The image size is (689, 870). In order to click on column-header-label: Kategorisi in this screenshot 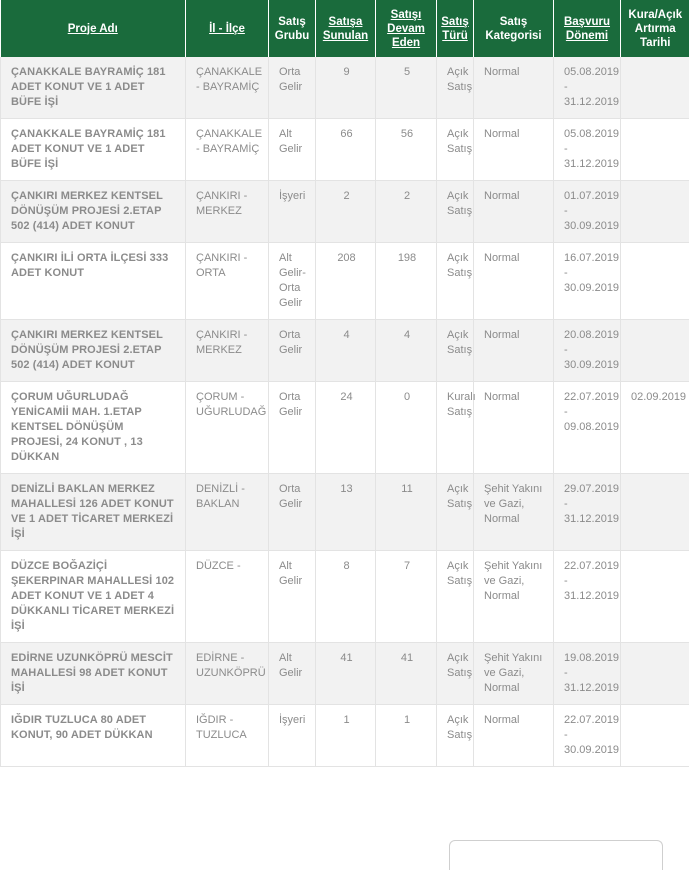, I will do `click(513, 36)`.